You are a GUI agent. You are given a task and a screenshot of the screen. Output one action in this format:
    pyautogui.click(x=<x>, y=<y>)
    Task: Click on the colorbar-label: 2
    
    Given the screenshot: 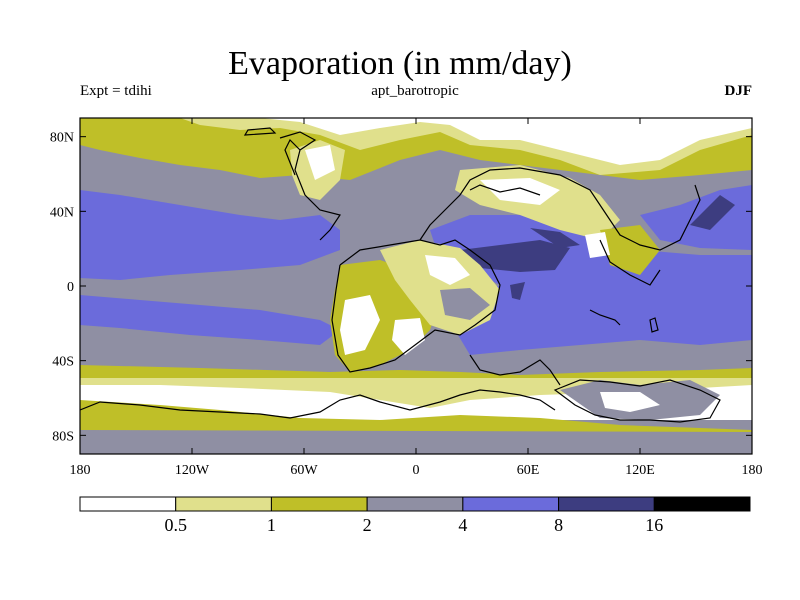 What is the action you would take?
    pyautogui.click(x=367, y=525)
    